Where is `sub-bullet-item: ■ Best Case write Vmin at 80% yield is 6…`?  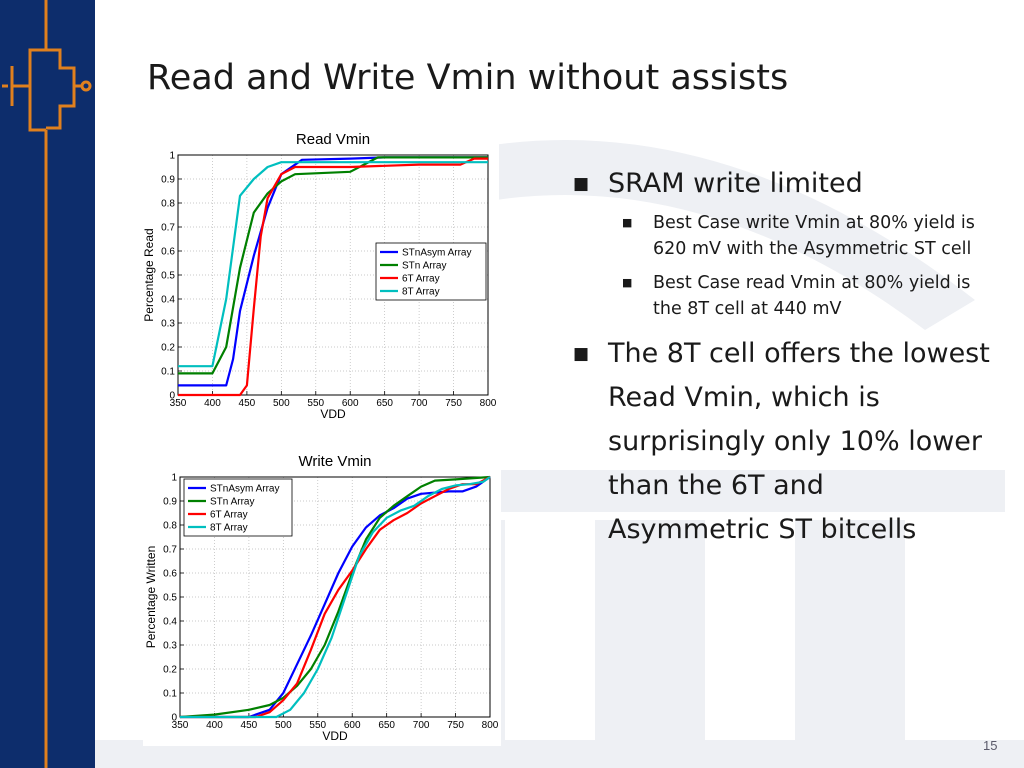
sub-bullet-item: ■ Best Case write Vmin at 80% yield is 6… is located at coordinates (782, 236).